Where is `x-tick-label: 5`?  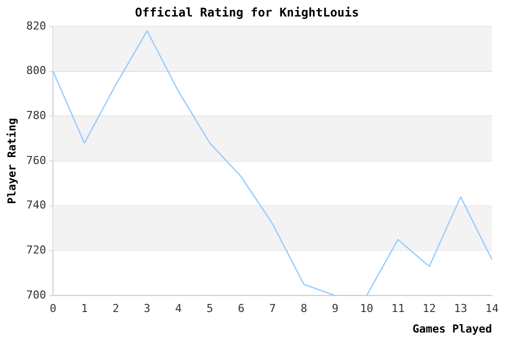 x-tick-label: 5 is located at coordinates (210, 309).